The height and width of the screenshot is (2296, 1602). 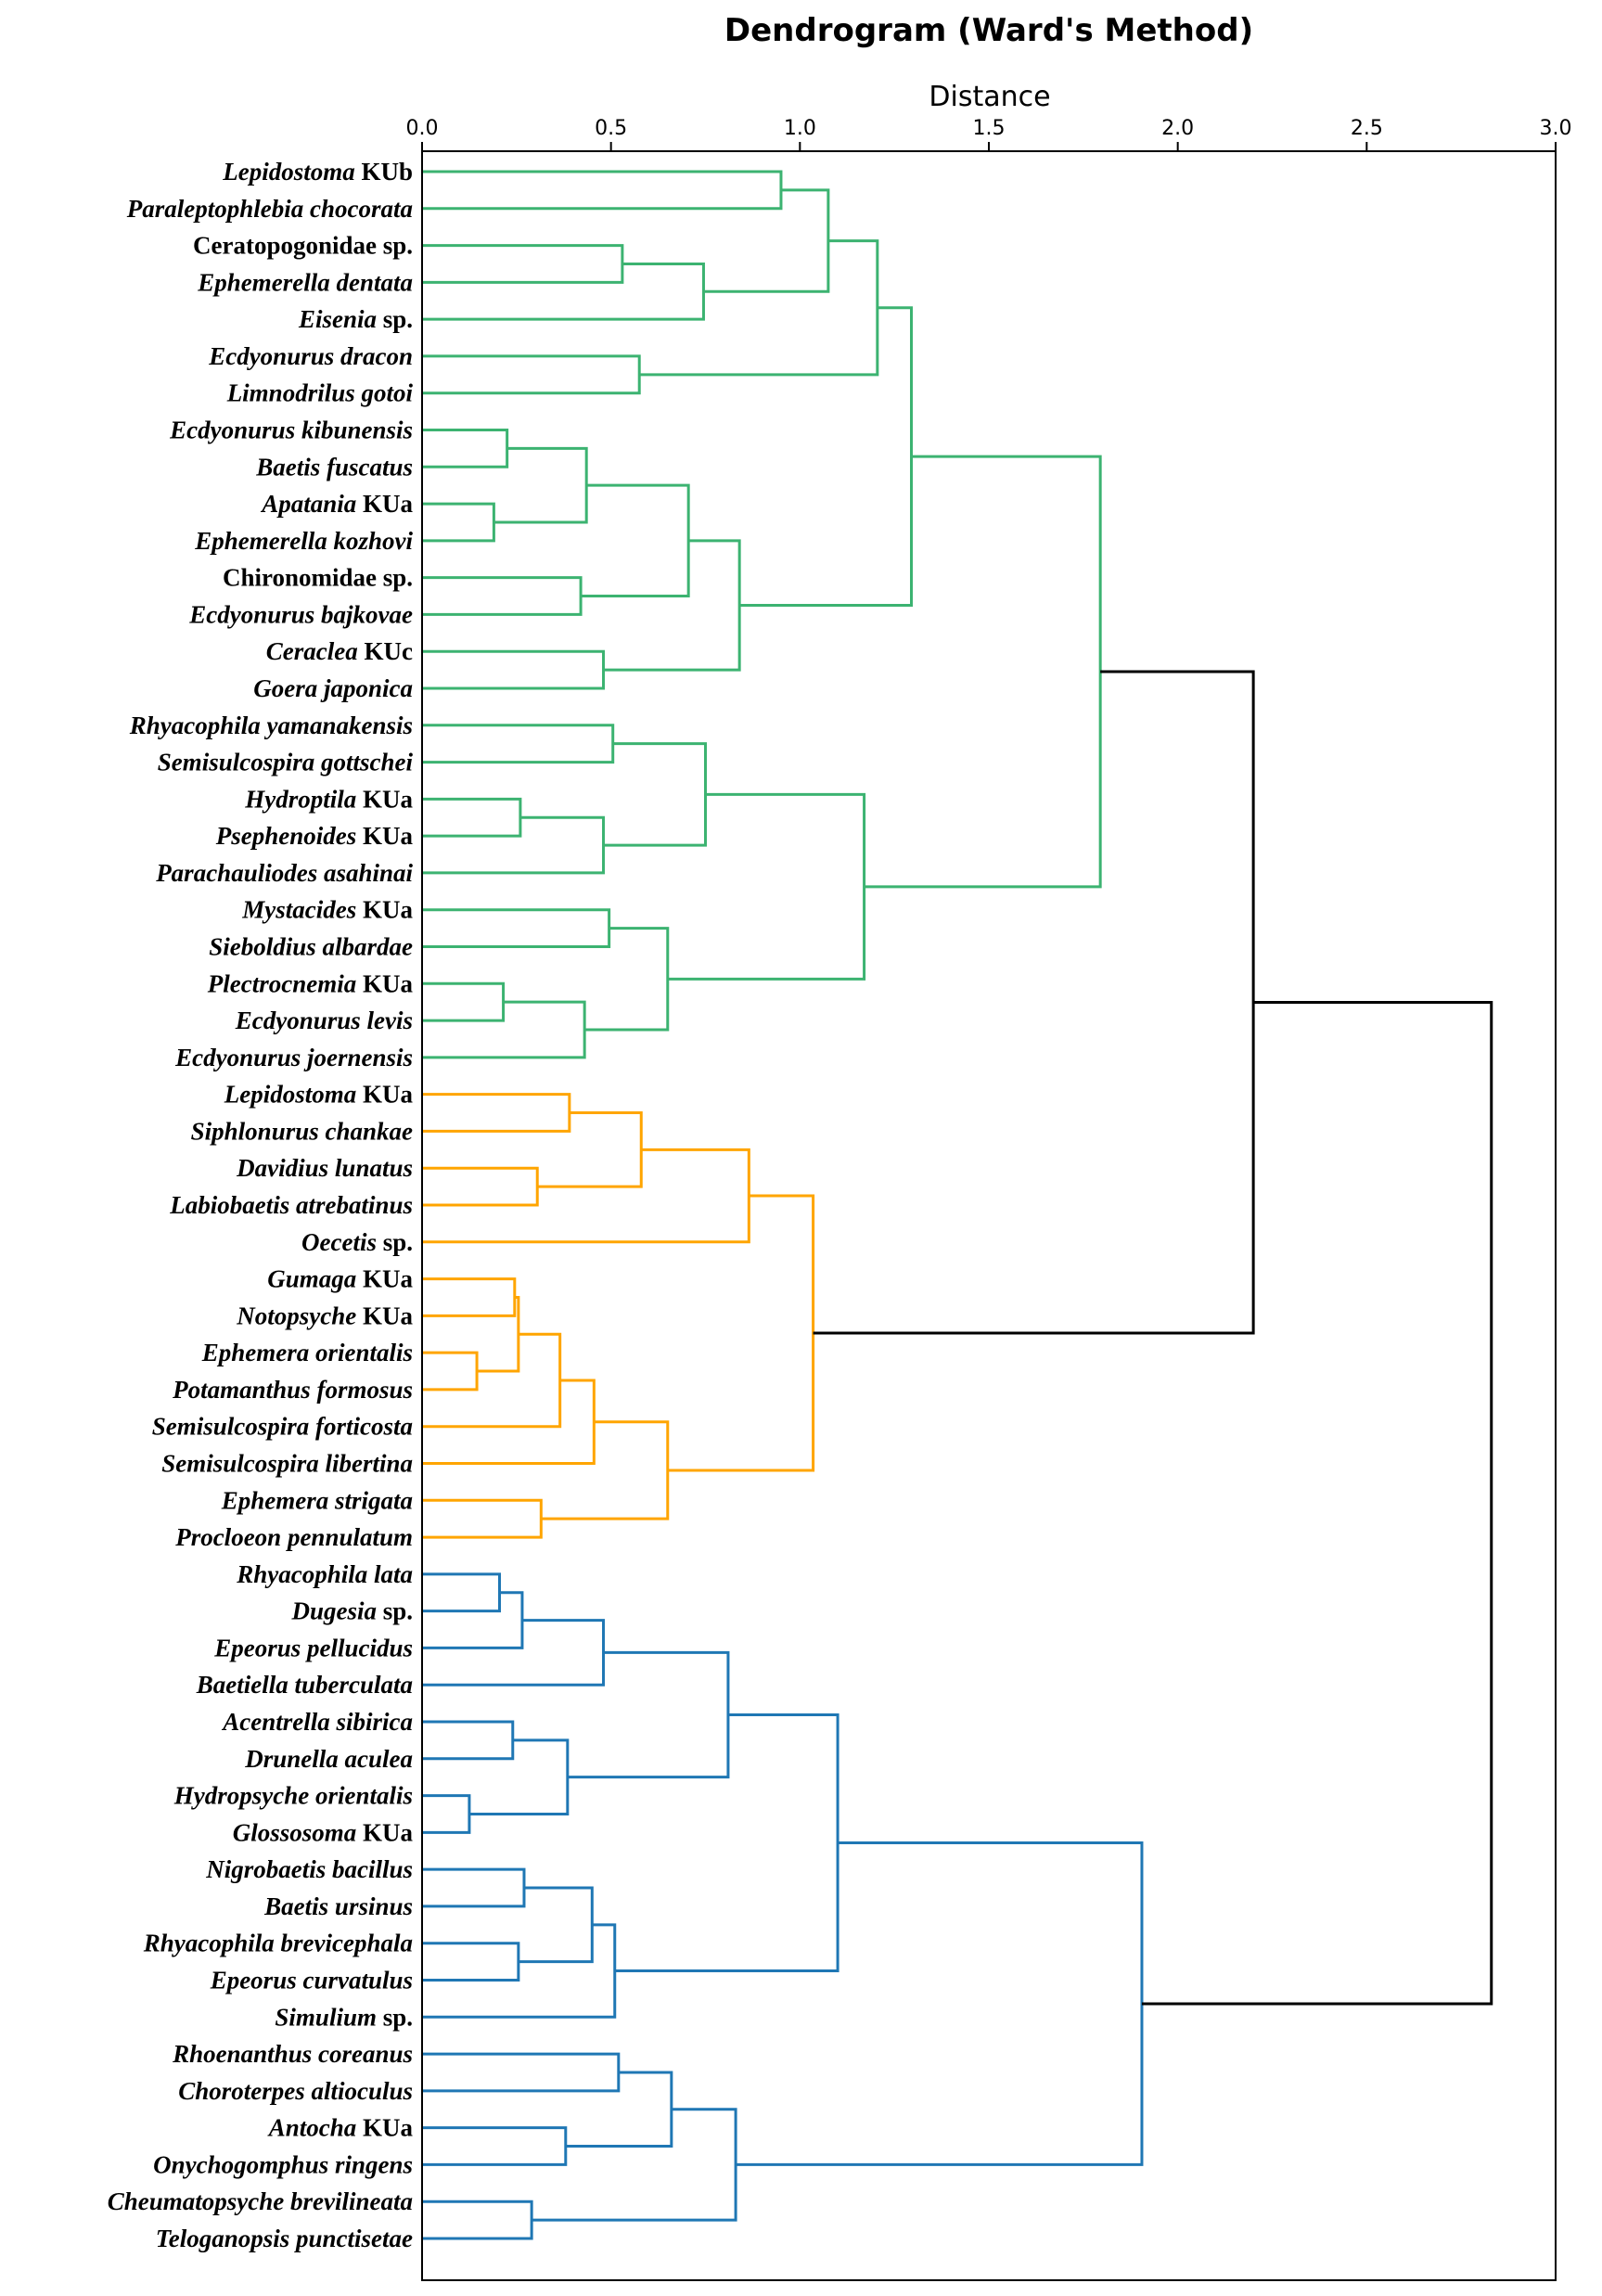 What do you see at coordinates (304, 1685) in the screenshot?
I see `leaf-label: Baetiella tuberculata` at bounding box center [304, 1685].